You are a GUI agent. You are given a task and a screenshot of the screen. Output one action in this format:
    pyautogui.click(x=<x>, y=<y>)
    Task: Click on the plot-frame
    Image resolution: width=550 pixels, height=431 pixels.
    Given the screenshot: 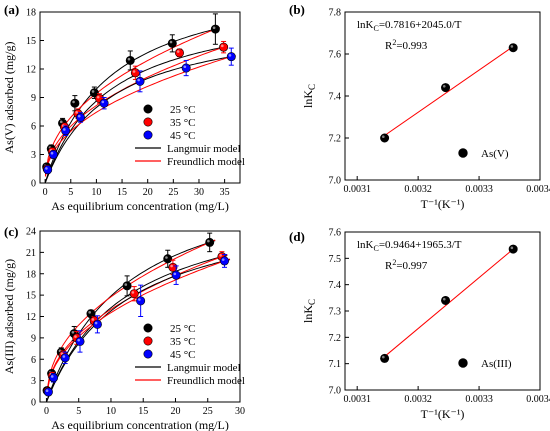 What is the action you would take?
    pyautogui.click(x=442, y=96)
    